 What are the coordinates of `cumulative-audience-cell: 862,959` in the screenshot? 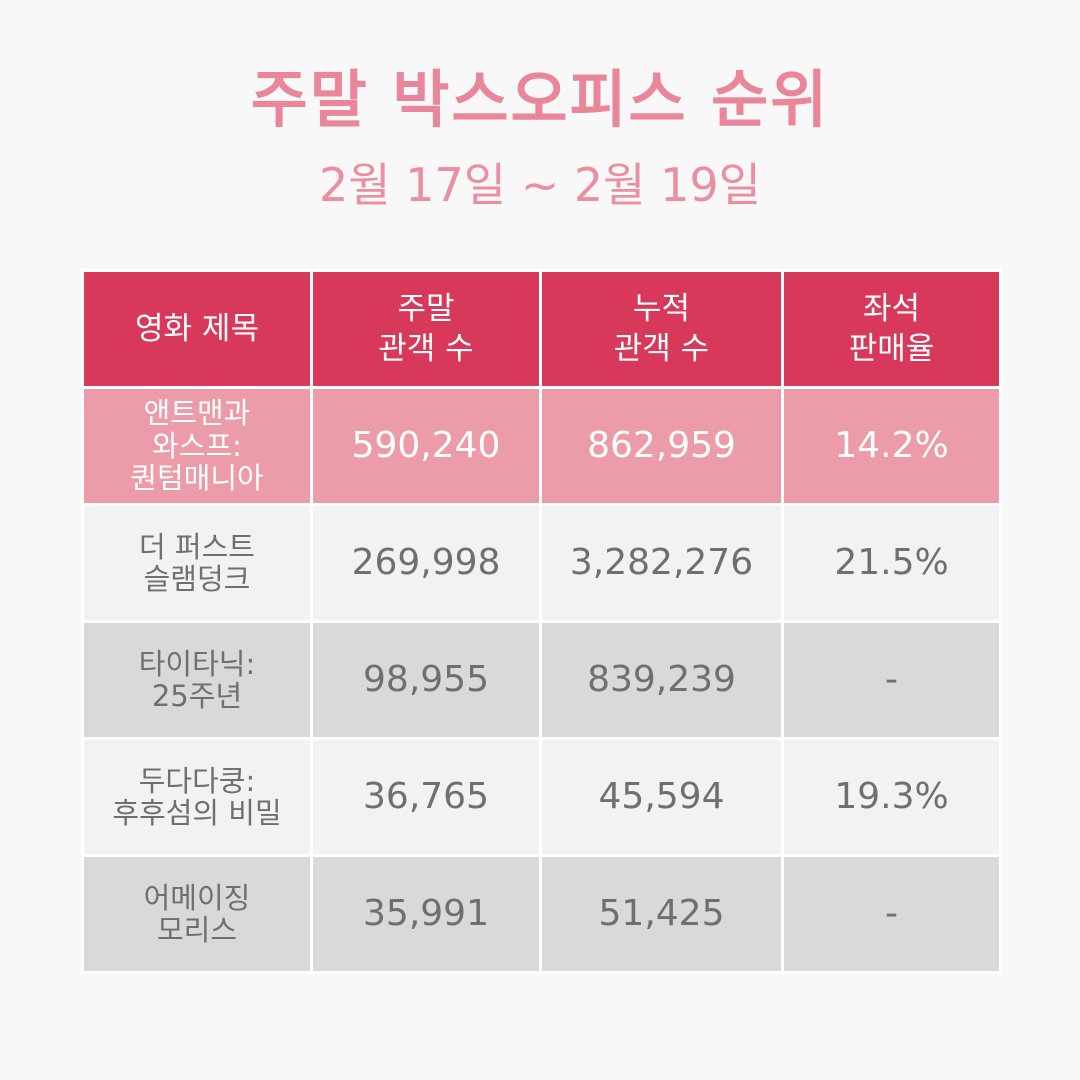 It's located at (661, 446).